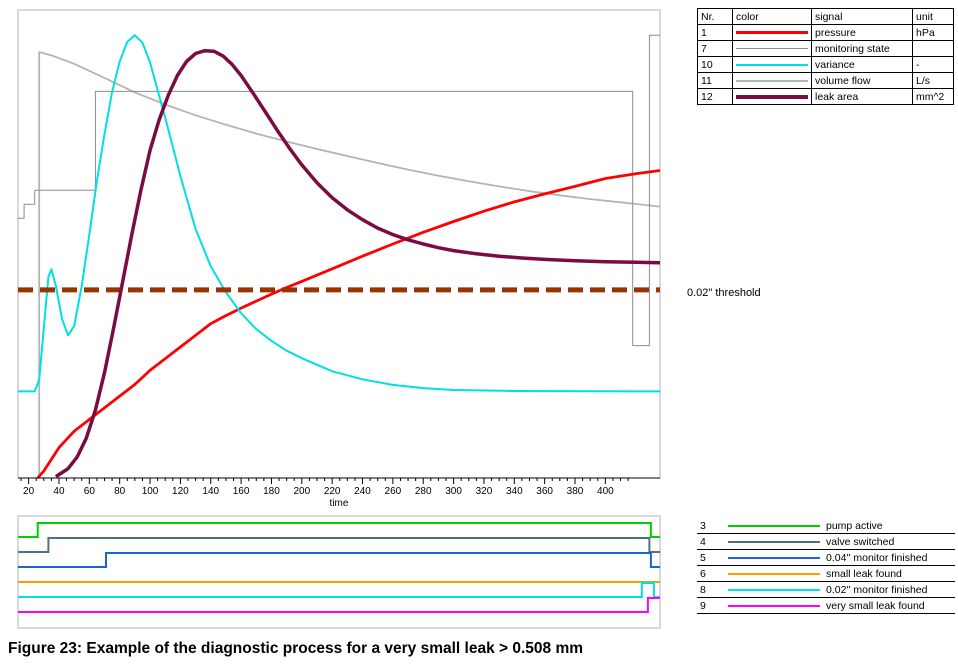 Image resolution: width=958 pixels, height=670 pixels. What do you see at coordinates (862, 96) in the screenshot?
I see `legend-signal: leak area` at bounding box center [862, 96].